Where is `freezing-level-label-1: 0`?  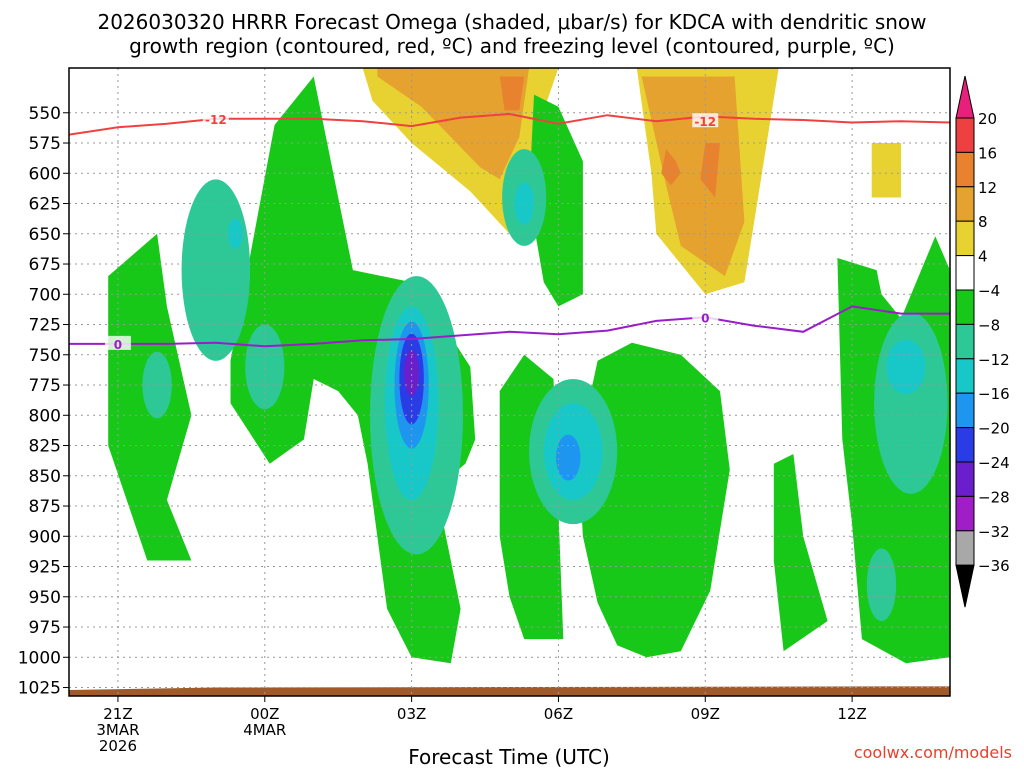
freezing-level-label-1: 0 is located at coordinates (118, 345).